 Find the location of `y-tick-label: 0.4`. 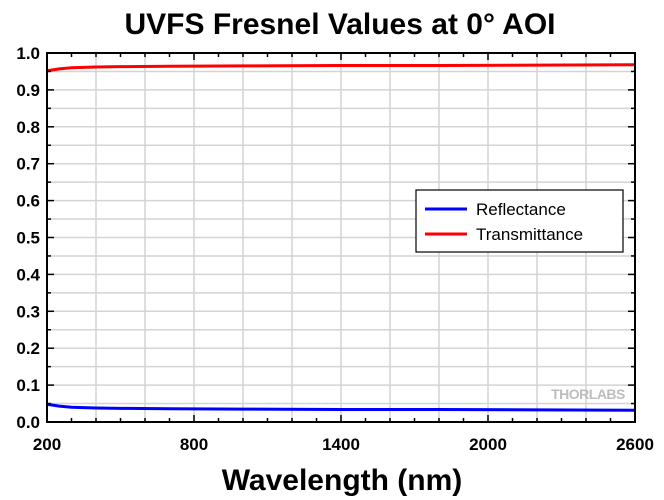

y-tick-label: 0.4 is located at coordinates (28, 274).